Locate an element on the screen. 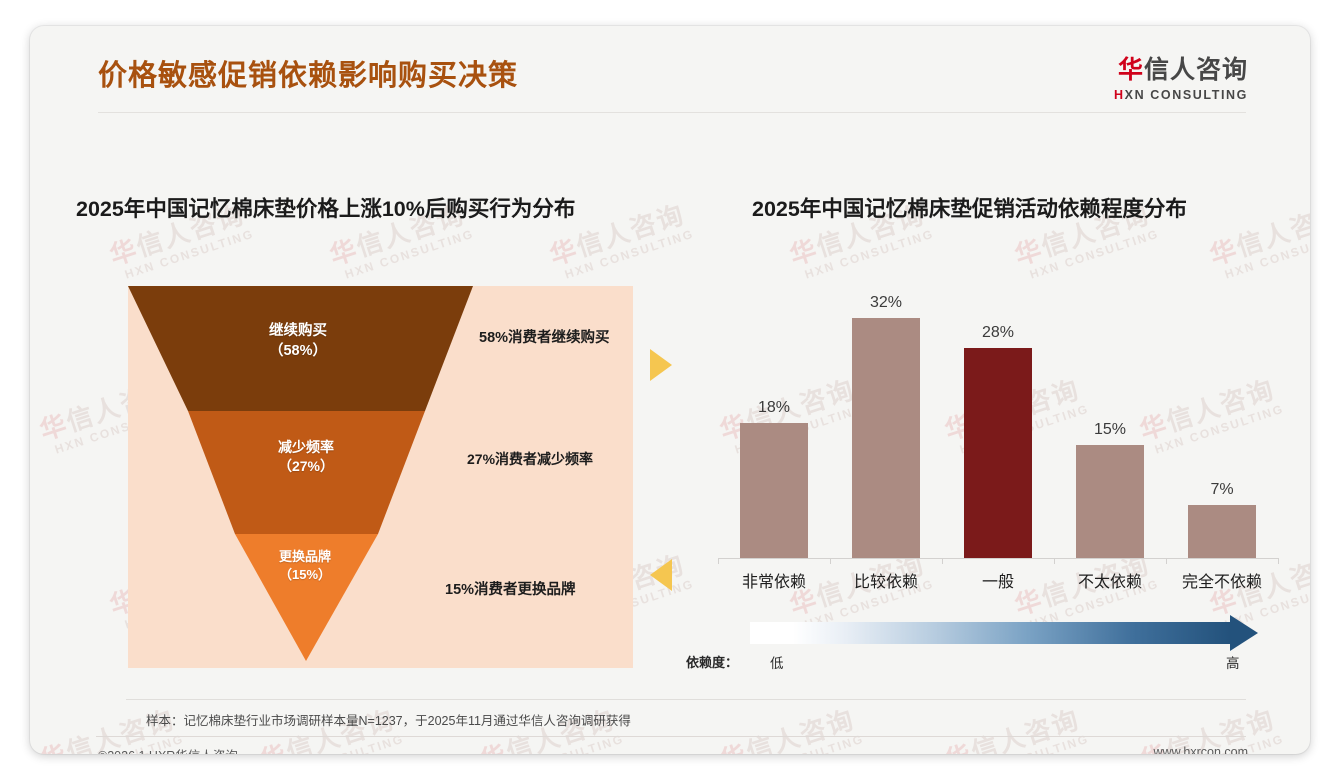 The image size is (1340, 780). bar-column: 28% is located at coordinates (998, 423).